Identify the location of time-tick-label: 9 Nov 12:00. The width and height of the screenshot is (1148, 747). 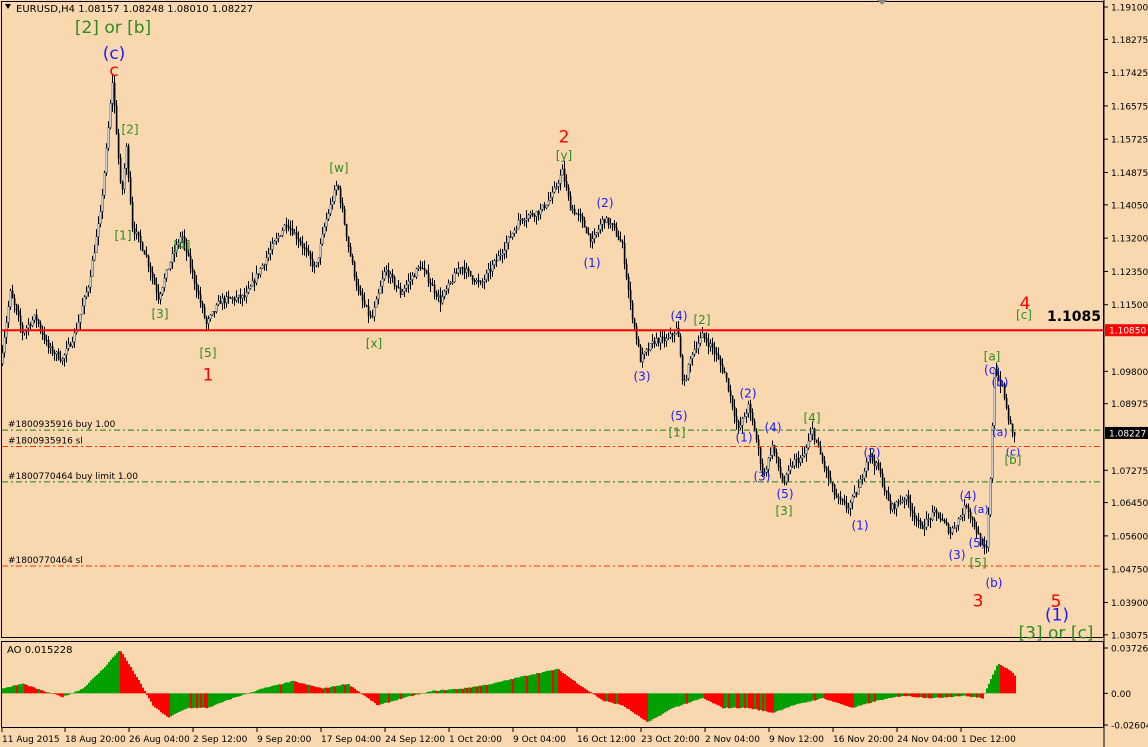
(796, 740).